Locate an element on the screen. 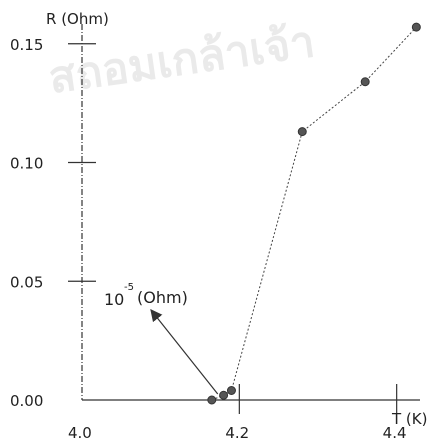 This screenshot has width=436, height=441. annotation-arrow is located at coordinates (184, 352).